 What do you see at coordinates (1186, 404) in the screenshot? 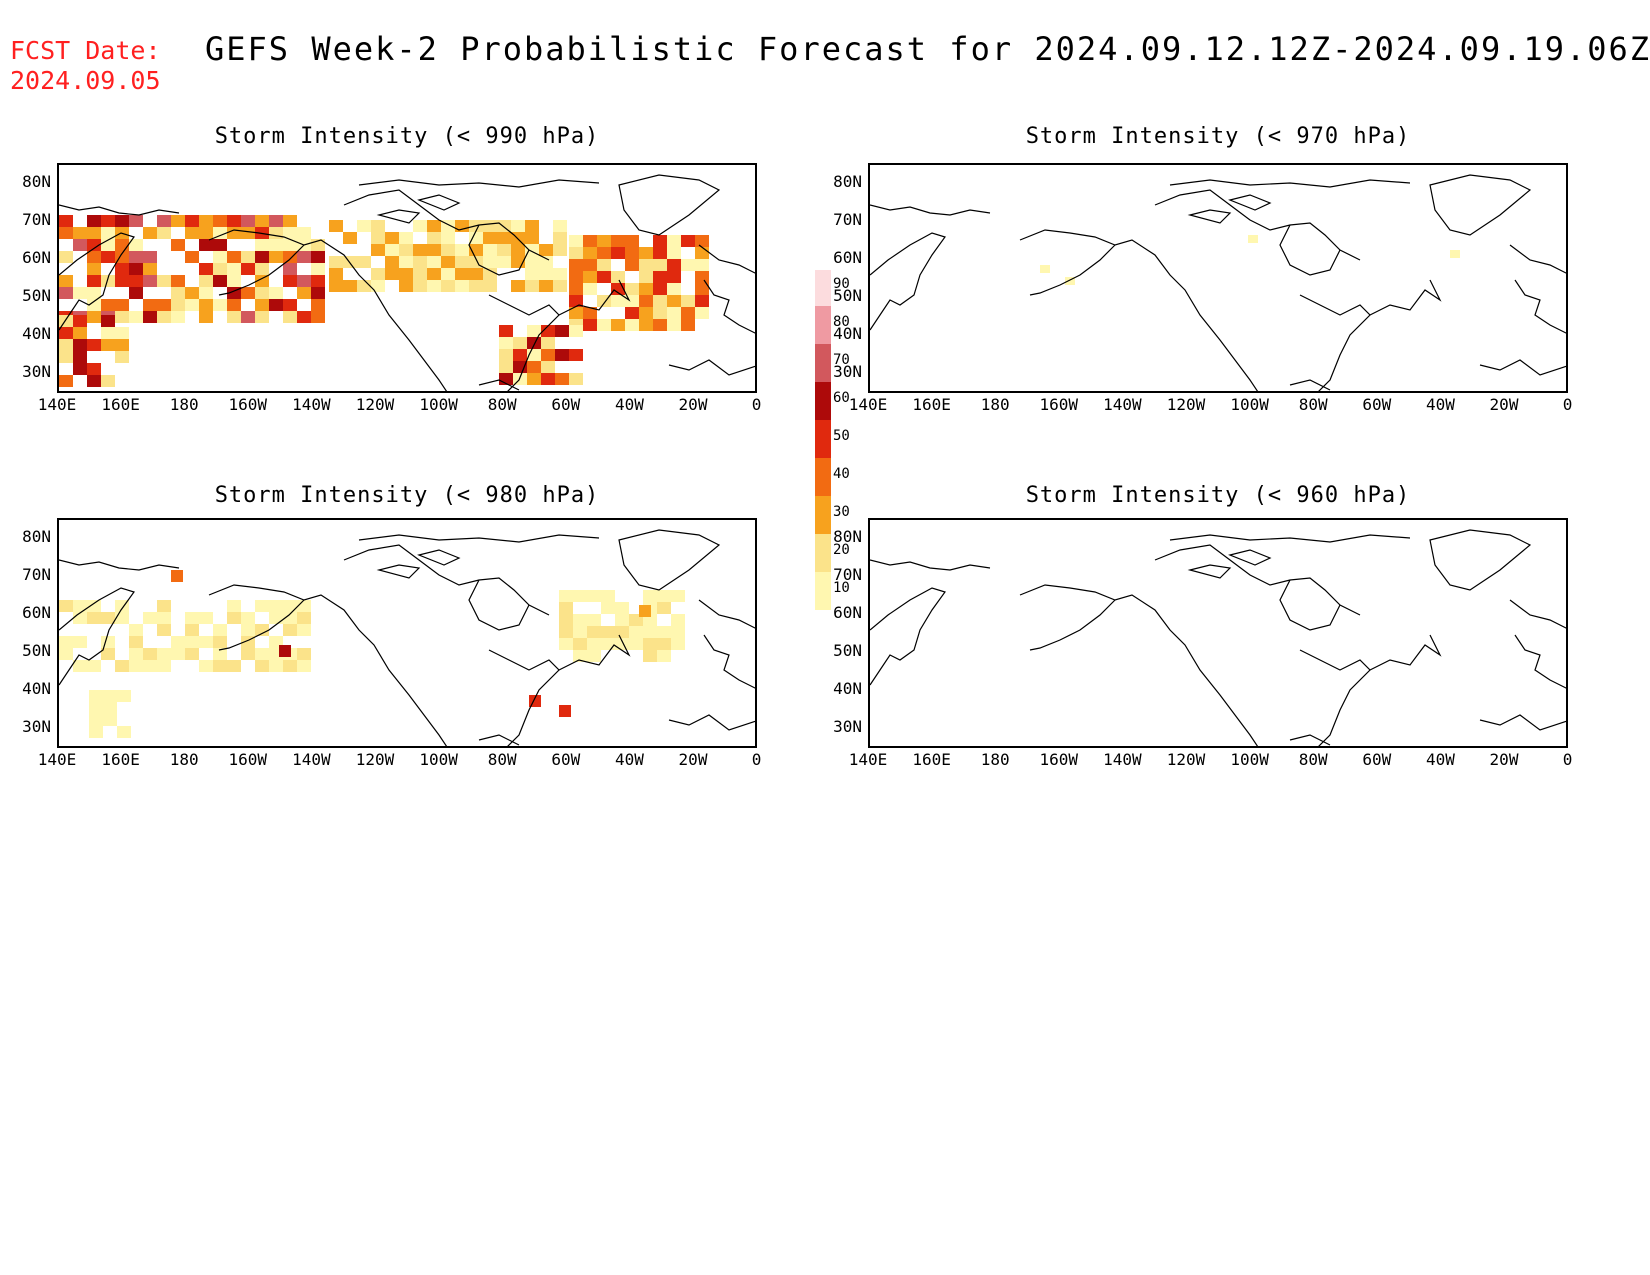
I see `lon-tick-label: 120W` at bounding box center [1186, 404].